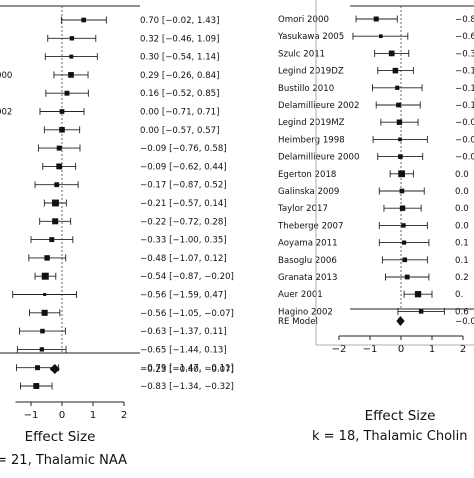 The image size is (474, 478). Describe the element at coordinates (376, 54) in the screenshot. I see `right-study-row: Szulc 2011 −0.3` at that location.